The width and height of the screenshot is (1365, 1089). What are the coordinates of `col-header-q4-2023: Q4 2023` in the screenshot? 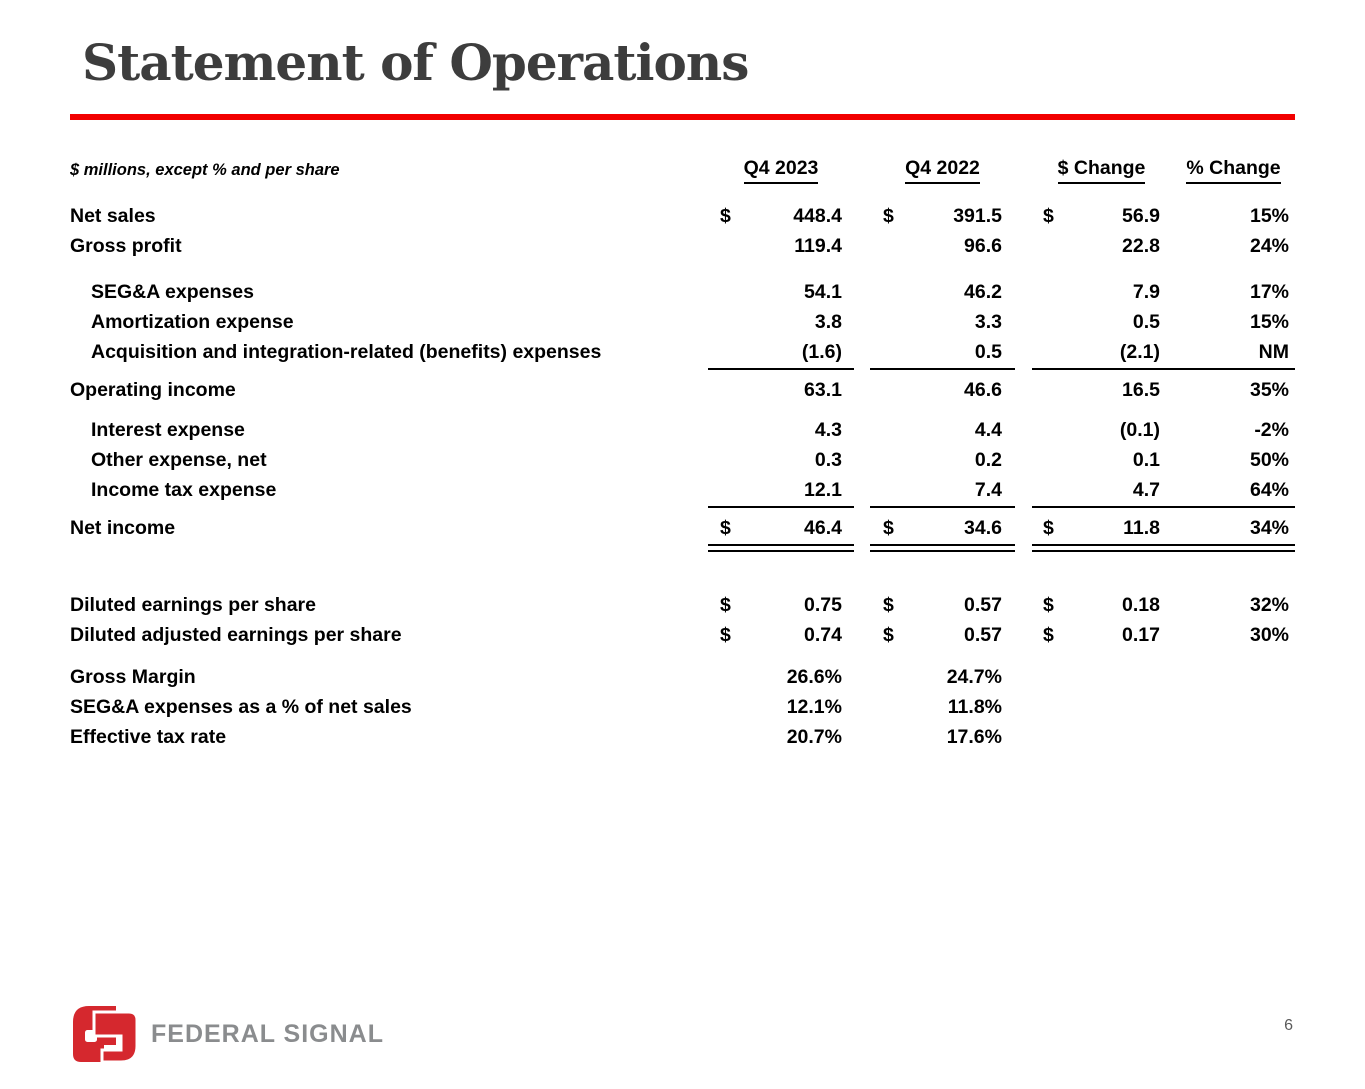 It's located at (781, 170).